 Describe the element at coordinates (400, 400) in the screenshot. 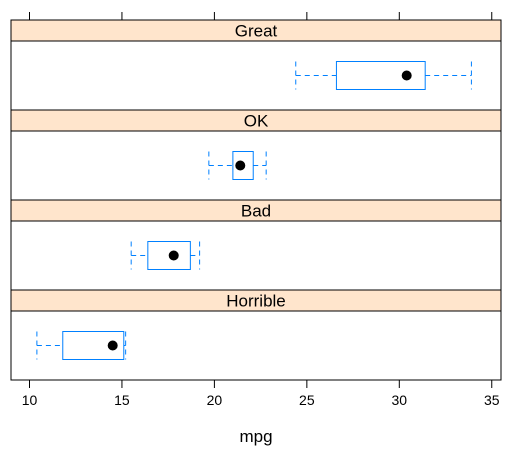

I see `tick-label-30: 30` at that location.